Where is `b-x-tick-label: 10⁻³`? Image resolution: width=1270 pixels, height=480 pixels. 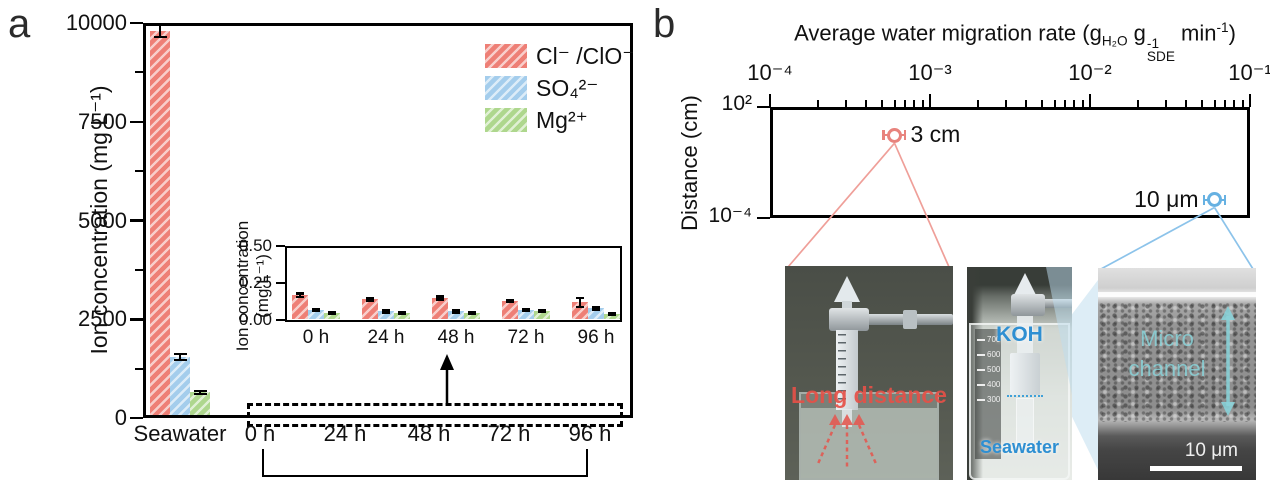 b-x-tick-label: 10⁻³ is located at coordinates (930, 72).